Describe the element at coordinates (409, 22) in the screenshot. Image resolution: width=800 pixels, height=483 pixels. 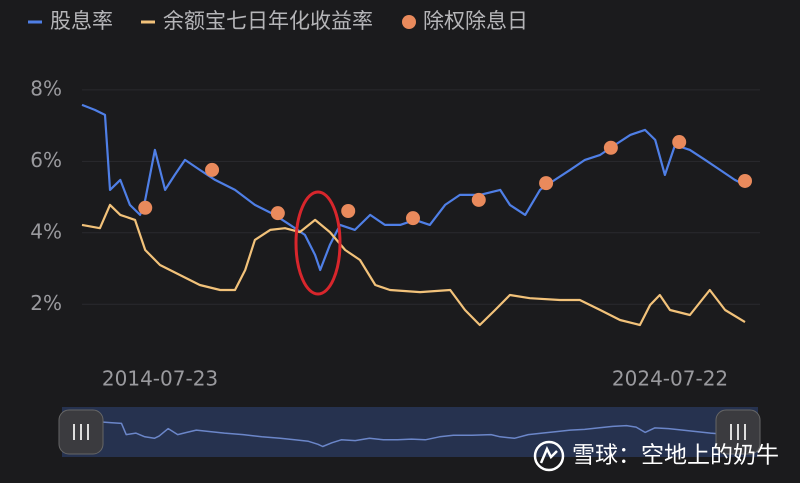
I see `legend-marker` at that location.